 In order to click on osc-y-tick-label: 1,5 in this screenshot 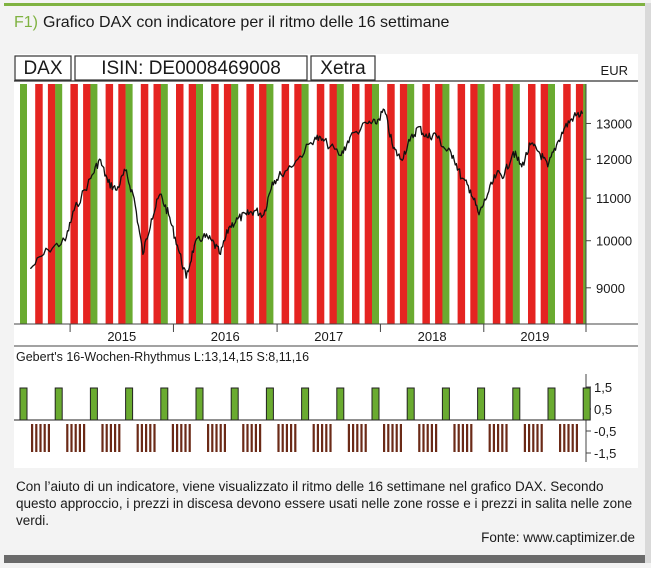, I will do `click(603, 387)`.